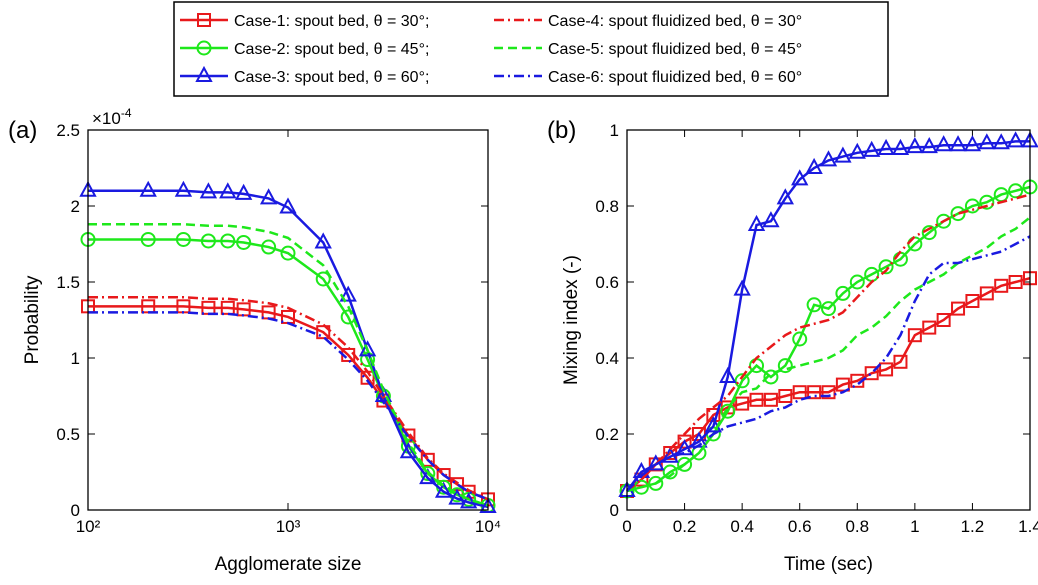  I want to click on x-tick-label: 0.8, so click(857, 526).